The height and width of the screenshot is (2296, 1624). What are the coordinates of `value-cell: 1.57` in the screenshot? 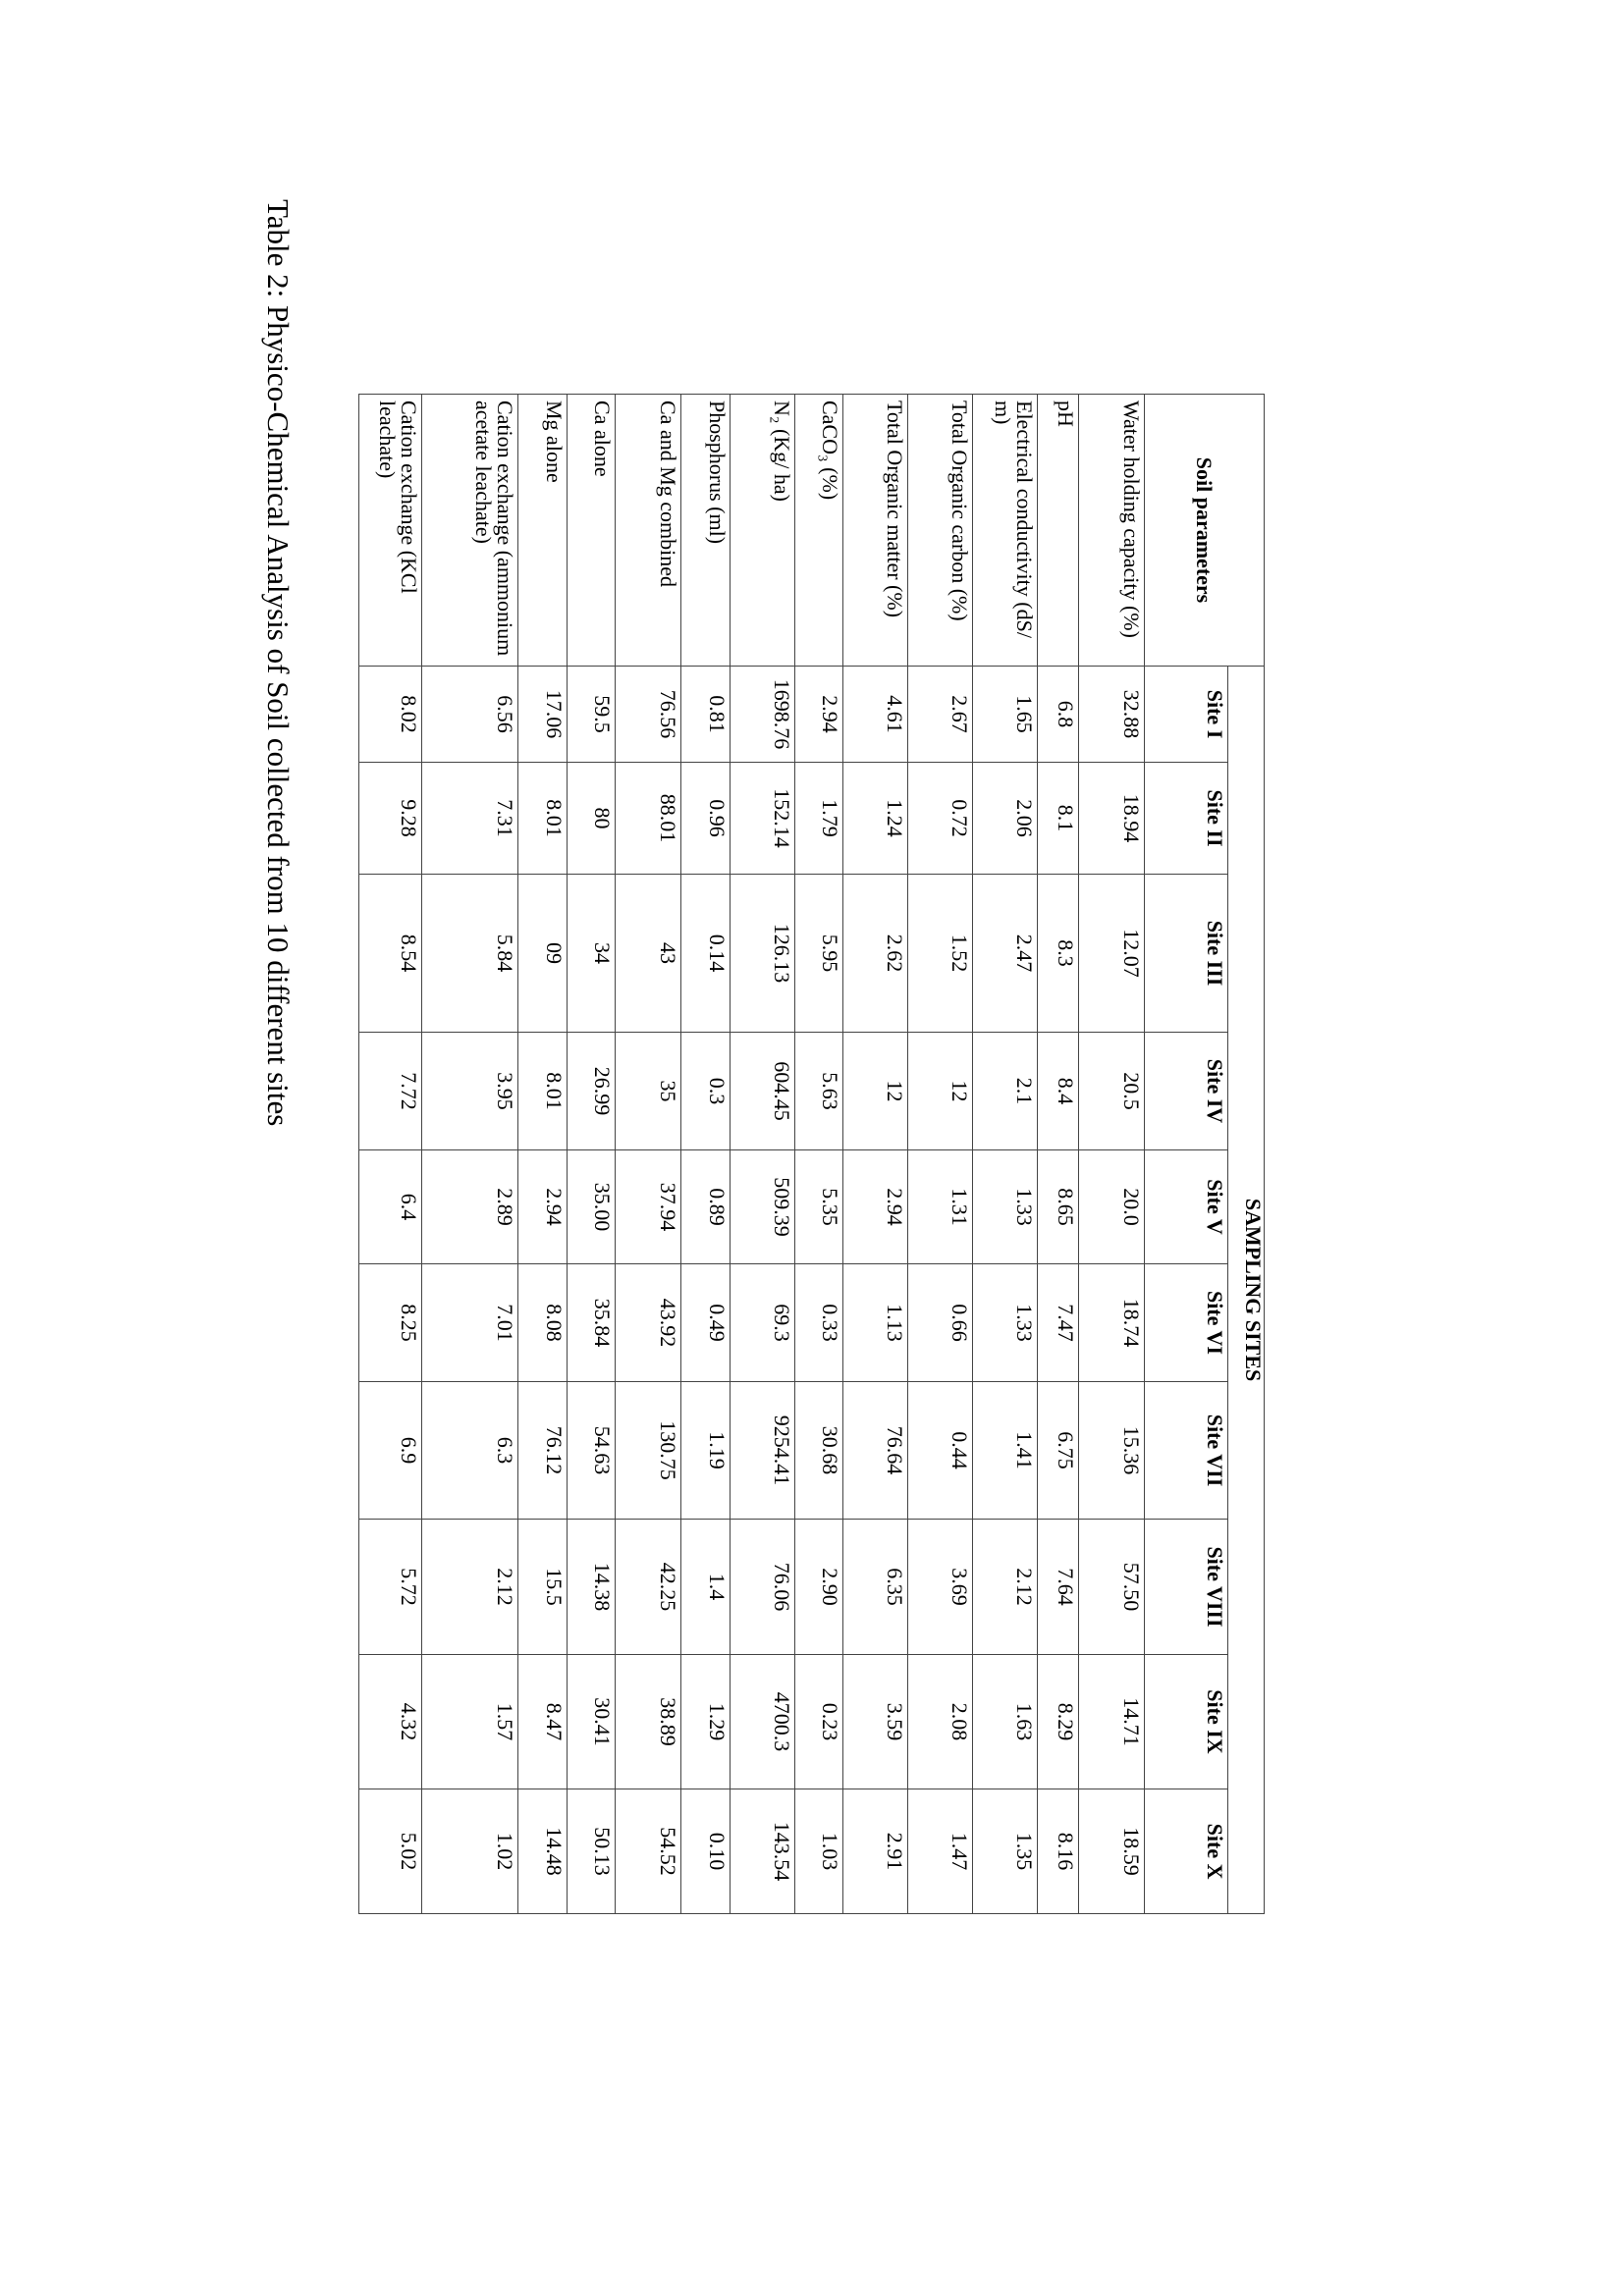 It's located at (469, 1721).